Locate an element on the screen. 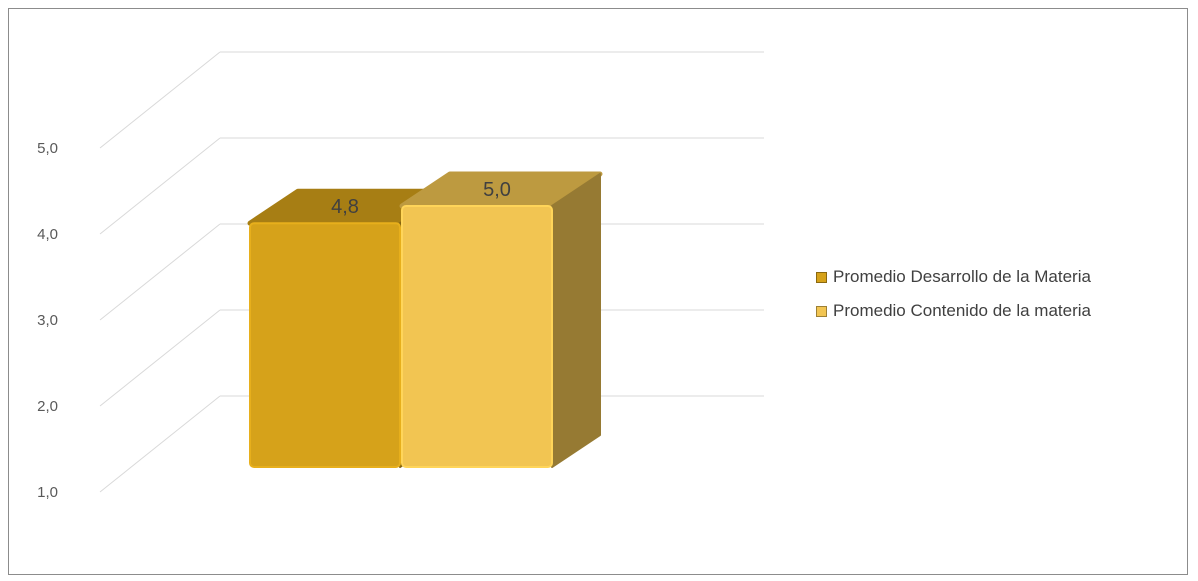 This screenshot has height=581, width=1198. legend-swatch-contenido is located at coordinates (821, 311).